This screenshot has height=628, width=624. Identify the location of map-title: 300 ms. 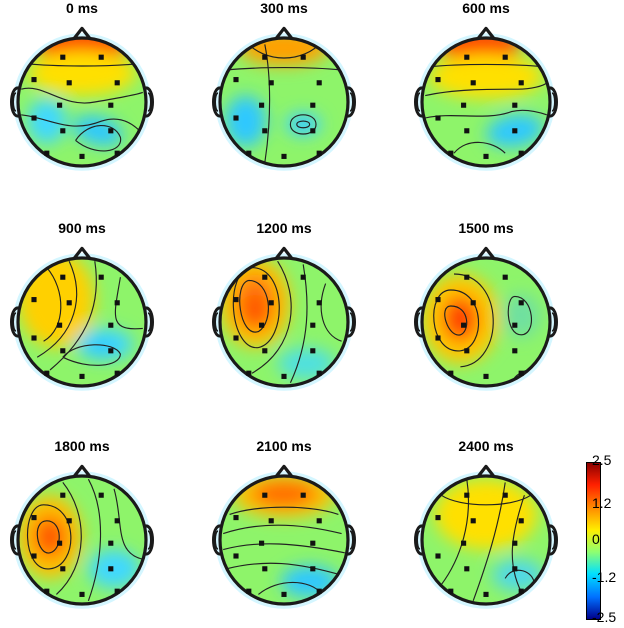
(284, 8).